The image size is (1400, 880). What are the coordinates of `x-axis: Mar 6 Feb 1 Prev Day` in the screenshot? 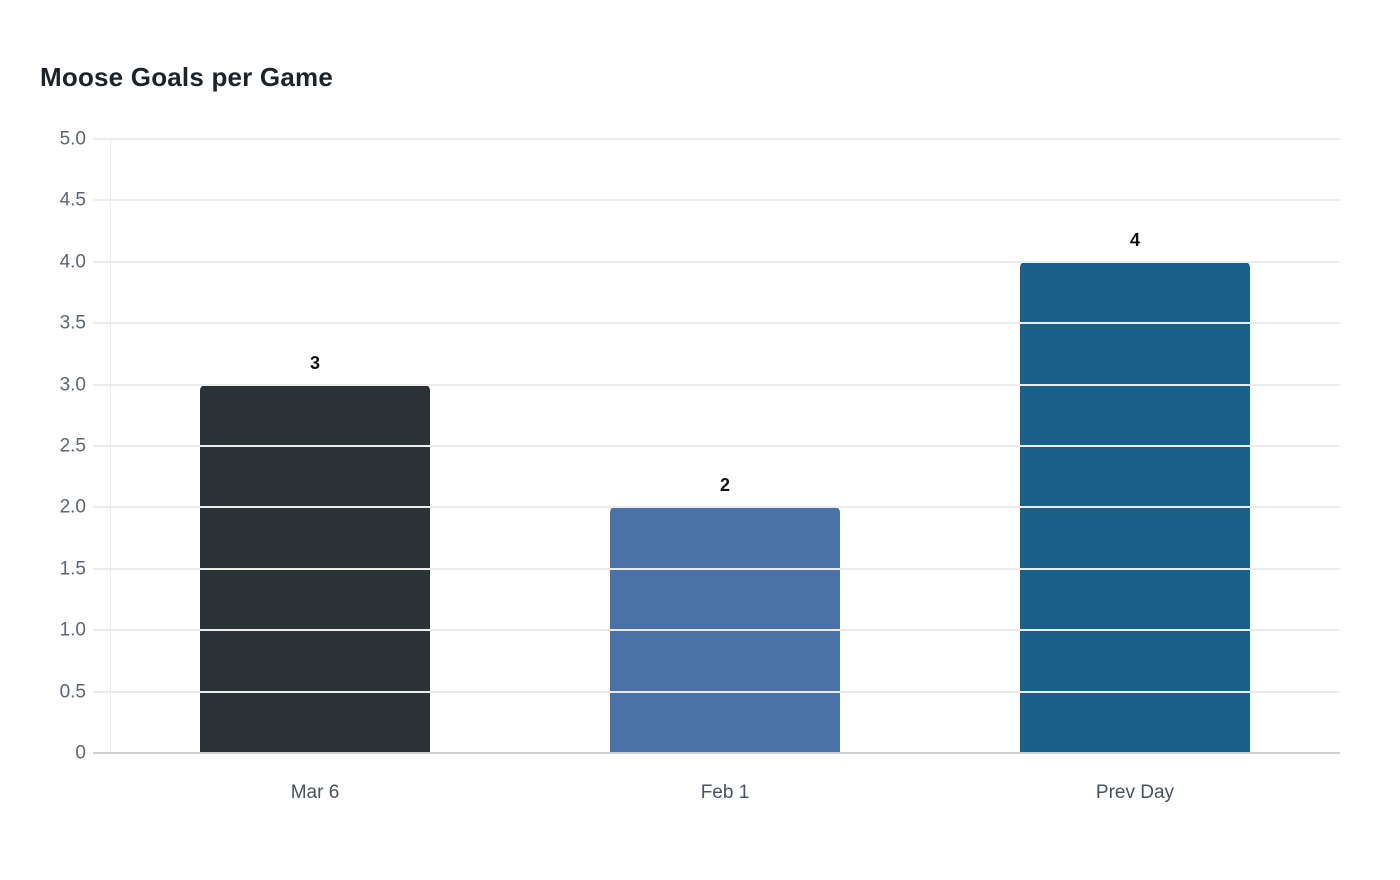 It's located at (725, 797).